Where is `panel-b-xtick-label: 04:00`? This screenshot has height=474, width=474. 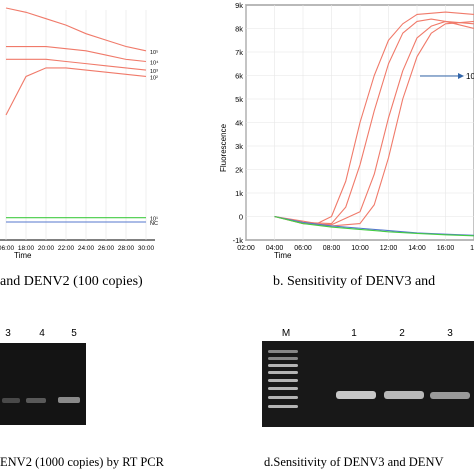
panel-b-xtick-label: 04:00 is located at coordinates (275, 248).